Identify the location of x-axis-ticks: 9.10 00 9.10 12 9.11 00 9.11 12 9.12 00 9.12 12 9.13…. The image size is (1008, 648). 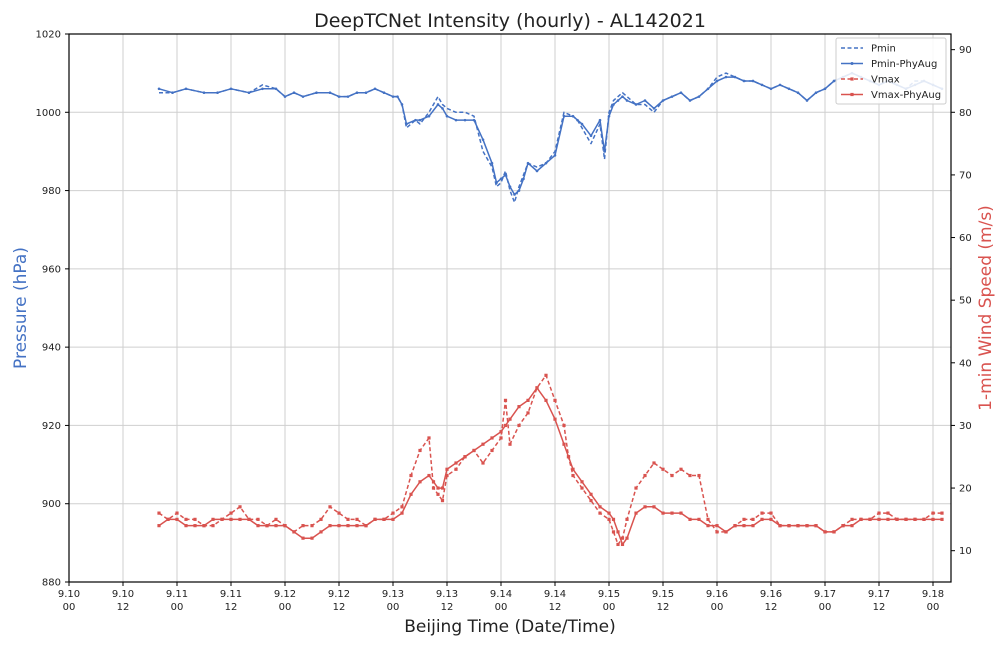
(501, 597).